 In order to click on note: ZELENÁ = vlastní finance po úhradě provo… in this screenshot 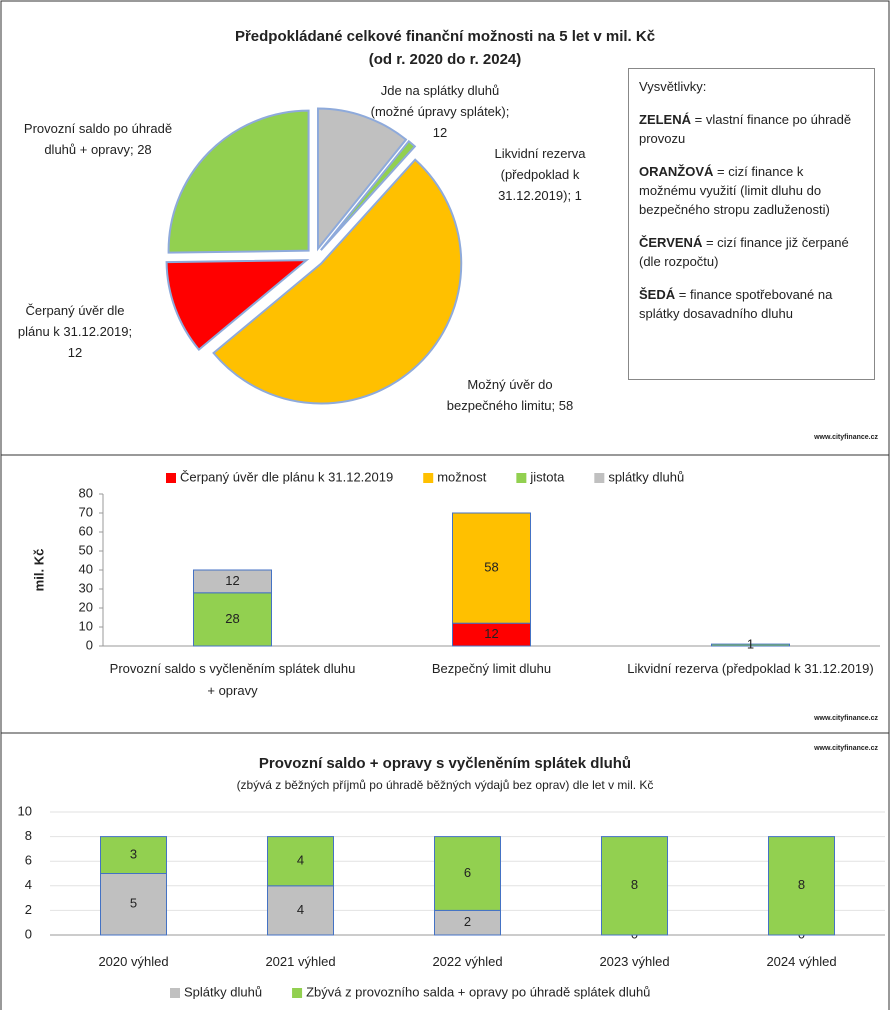, I will do `click(751, 129)`.